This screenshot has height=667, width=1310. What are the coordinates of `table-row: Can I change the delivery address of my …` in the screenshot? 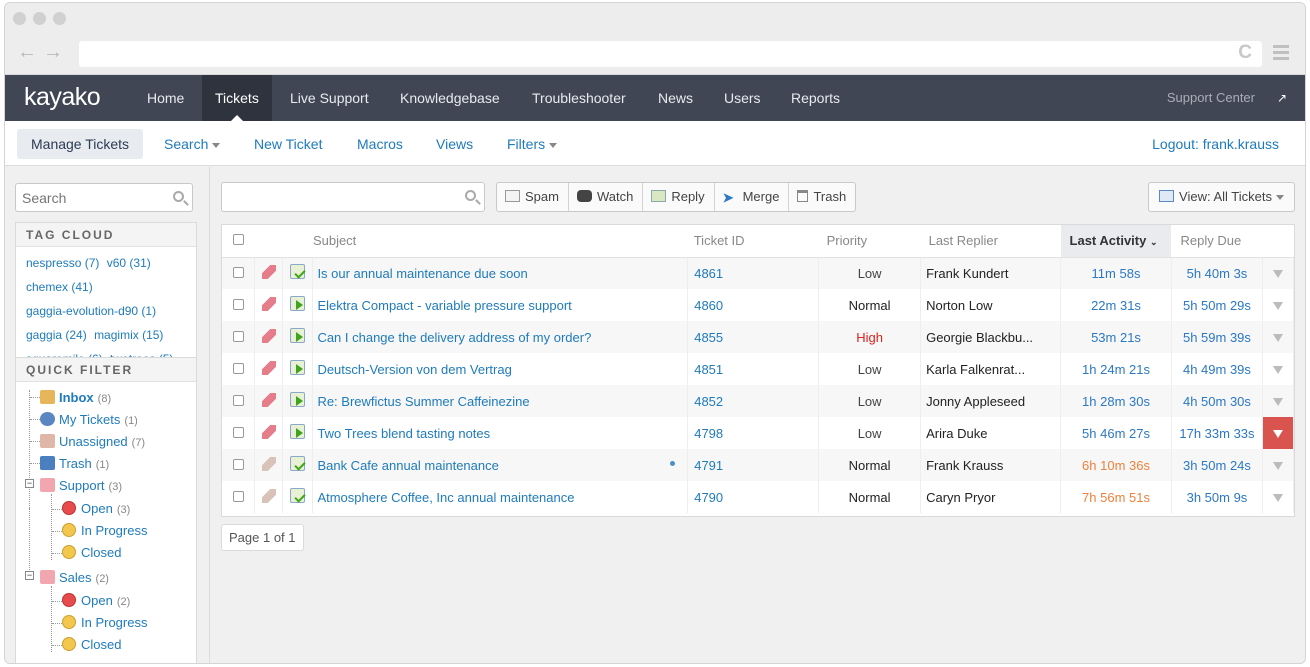 It's located at (758, 337).